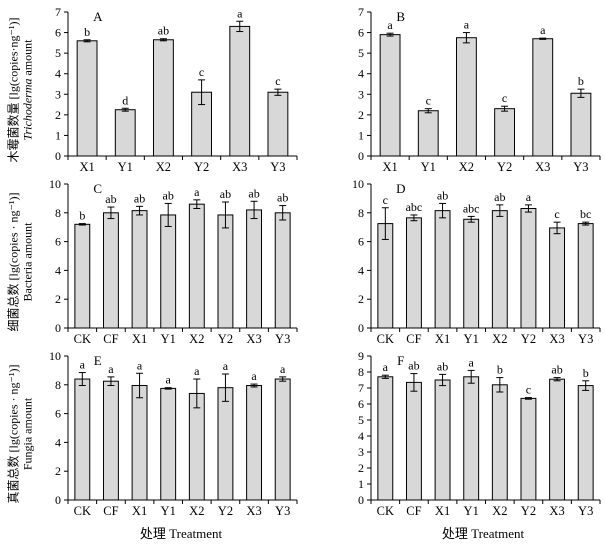  What do you see at coordinates (278, 124) in the screenshot?
I see `bar-A-Y3` at bounding box center [278, 124].